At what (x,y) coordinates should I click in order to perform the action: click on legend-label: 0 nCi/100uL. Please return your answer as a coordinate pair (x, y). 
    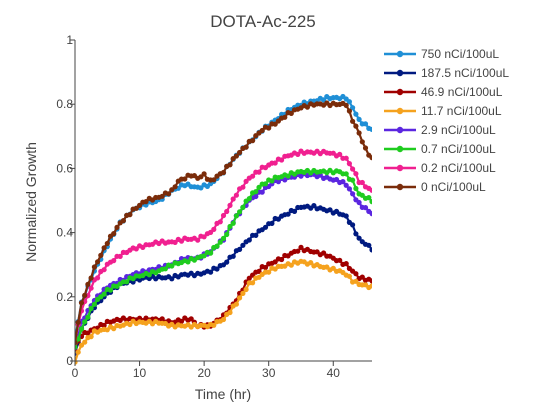
    Looking at the image, I should click on (453, 187).